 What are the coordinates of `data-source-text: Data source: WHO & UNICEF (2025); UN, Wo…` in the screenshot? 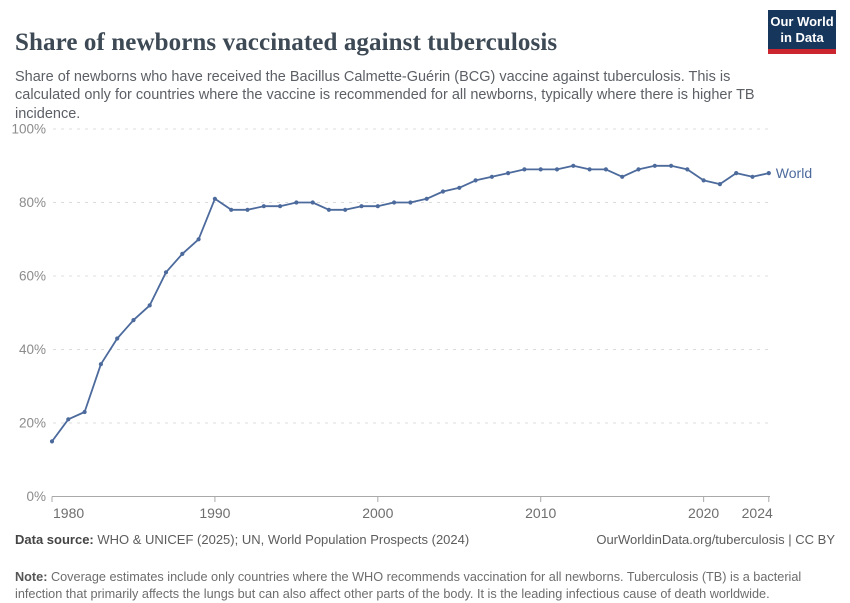 It's located at (242, 539).